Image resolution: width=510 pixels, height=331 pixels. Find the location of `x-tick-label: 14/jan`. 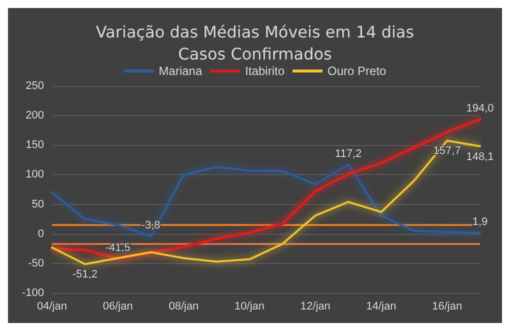

x-tick-label: 14/jan is located at coordinates (381, 306).